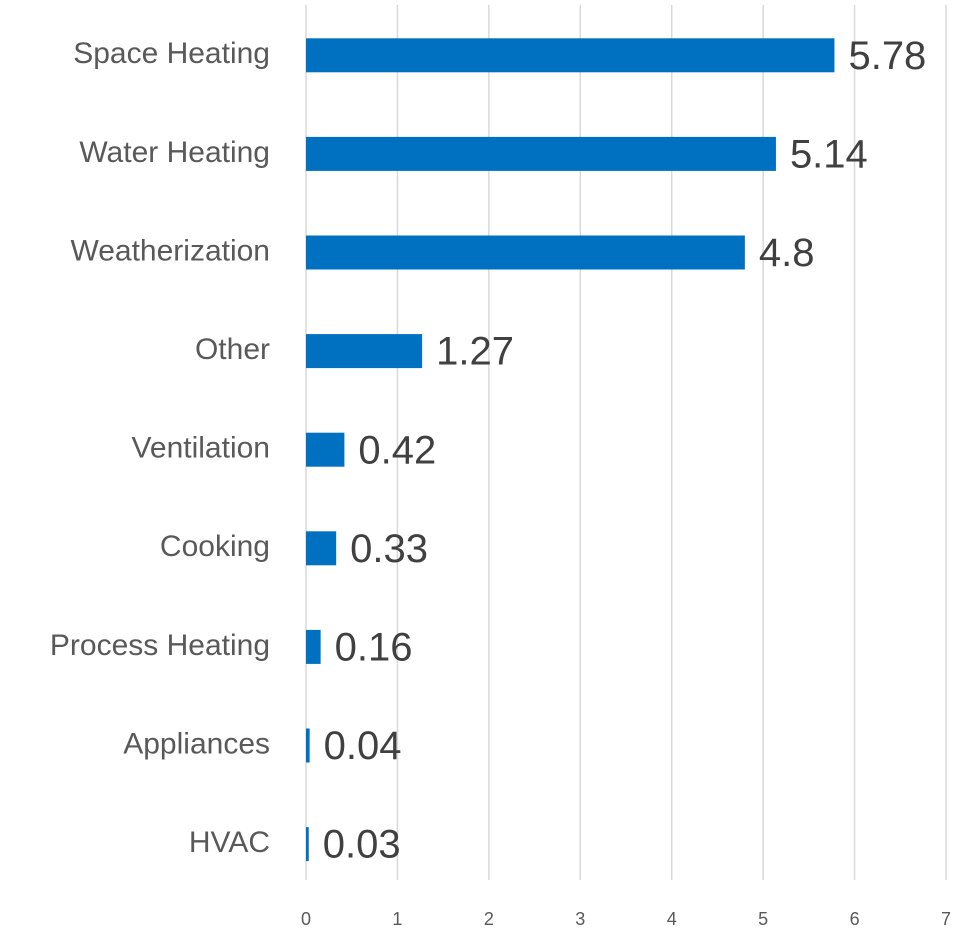  I want to click on y-tick-label: Appliances, so click(196, 743).